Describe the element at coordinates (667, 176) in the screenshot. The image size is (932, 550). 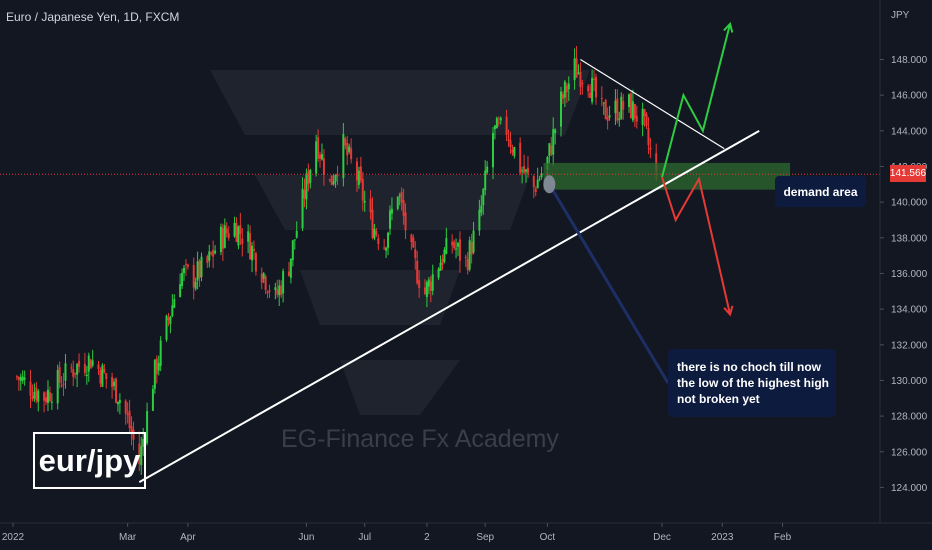
I see `demand-zone` at that location.